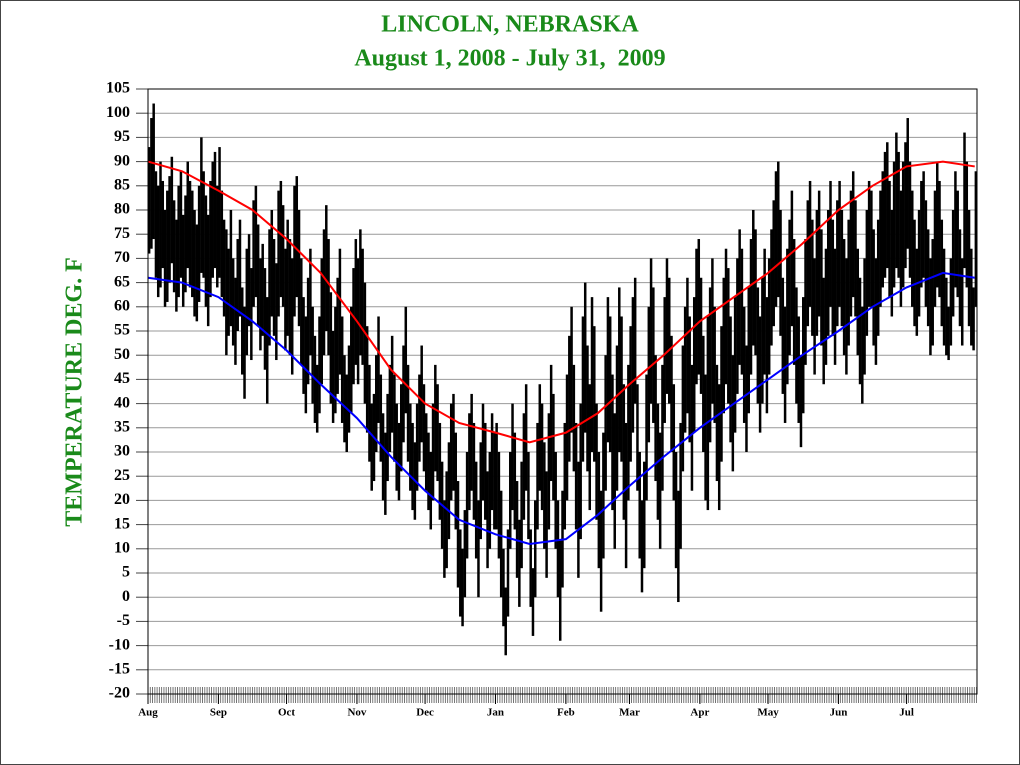 The width and height of the screenshot is (1020, 765). Describe the element at coordinates (122, 330) in the screenshot. I see `y-tick-label: 55` at that location.